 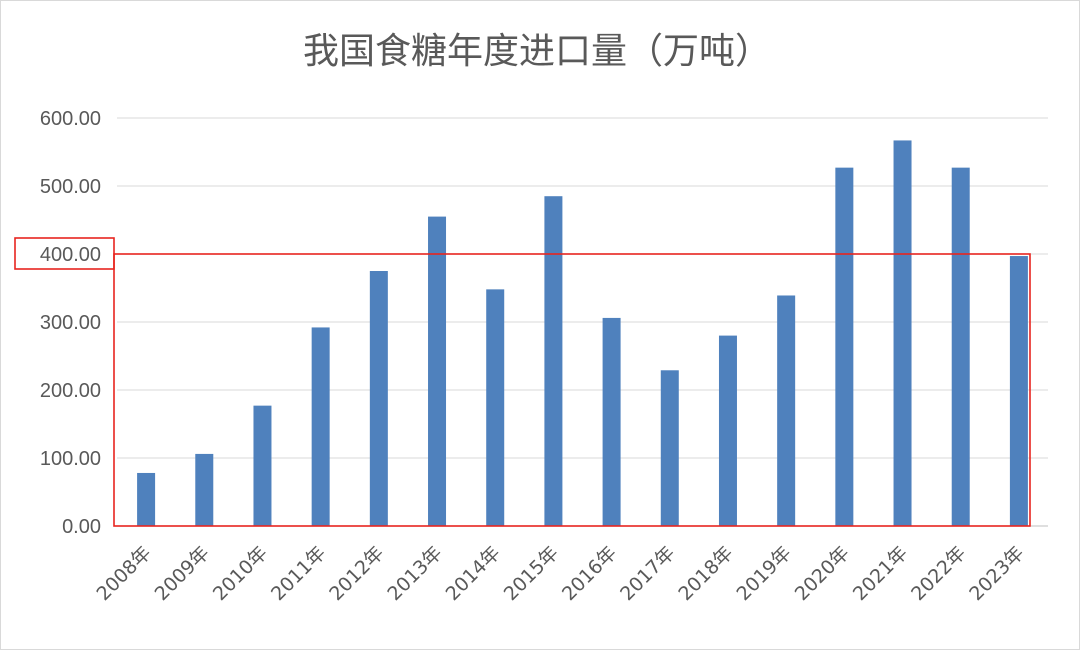 I want to click on x-tick-label: 2022年, so click(x=938, y=573).